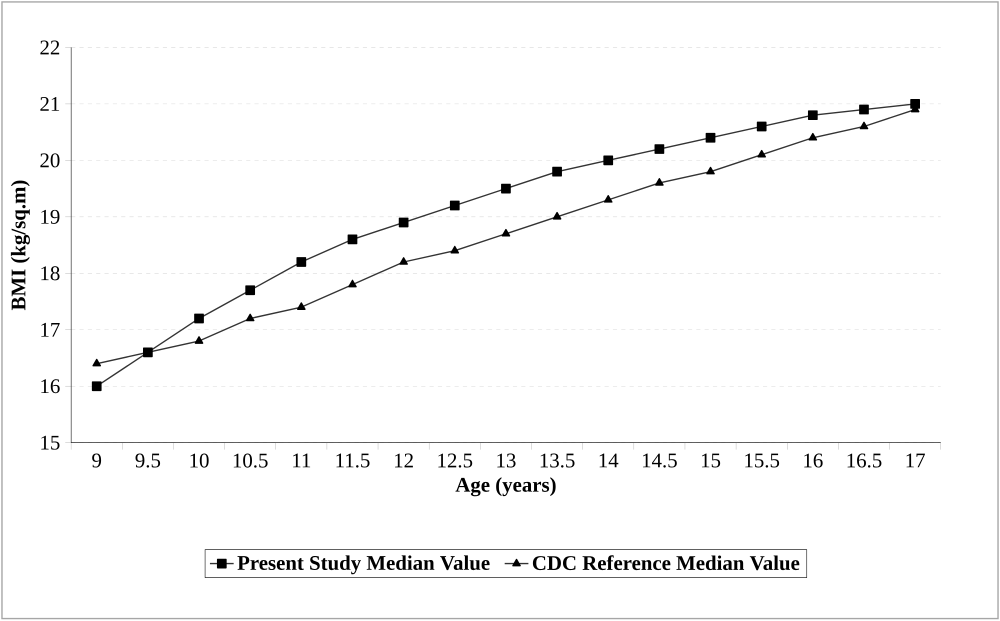 The image size is (1000, 621). Describe the element at coordinates (762, 461) in the screenshot. I see `x-tick-label: 15.5` at that location.